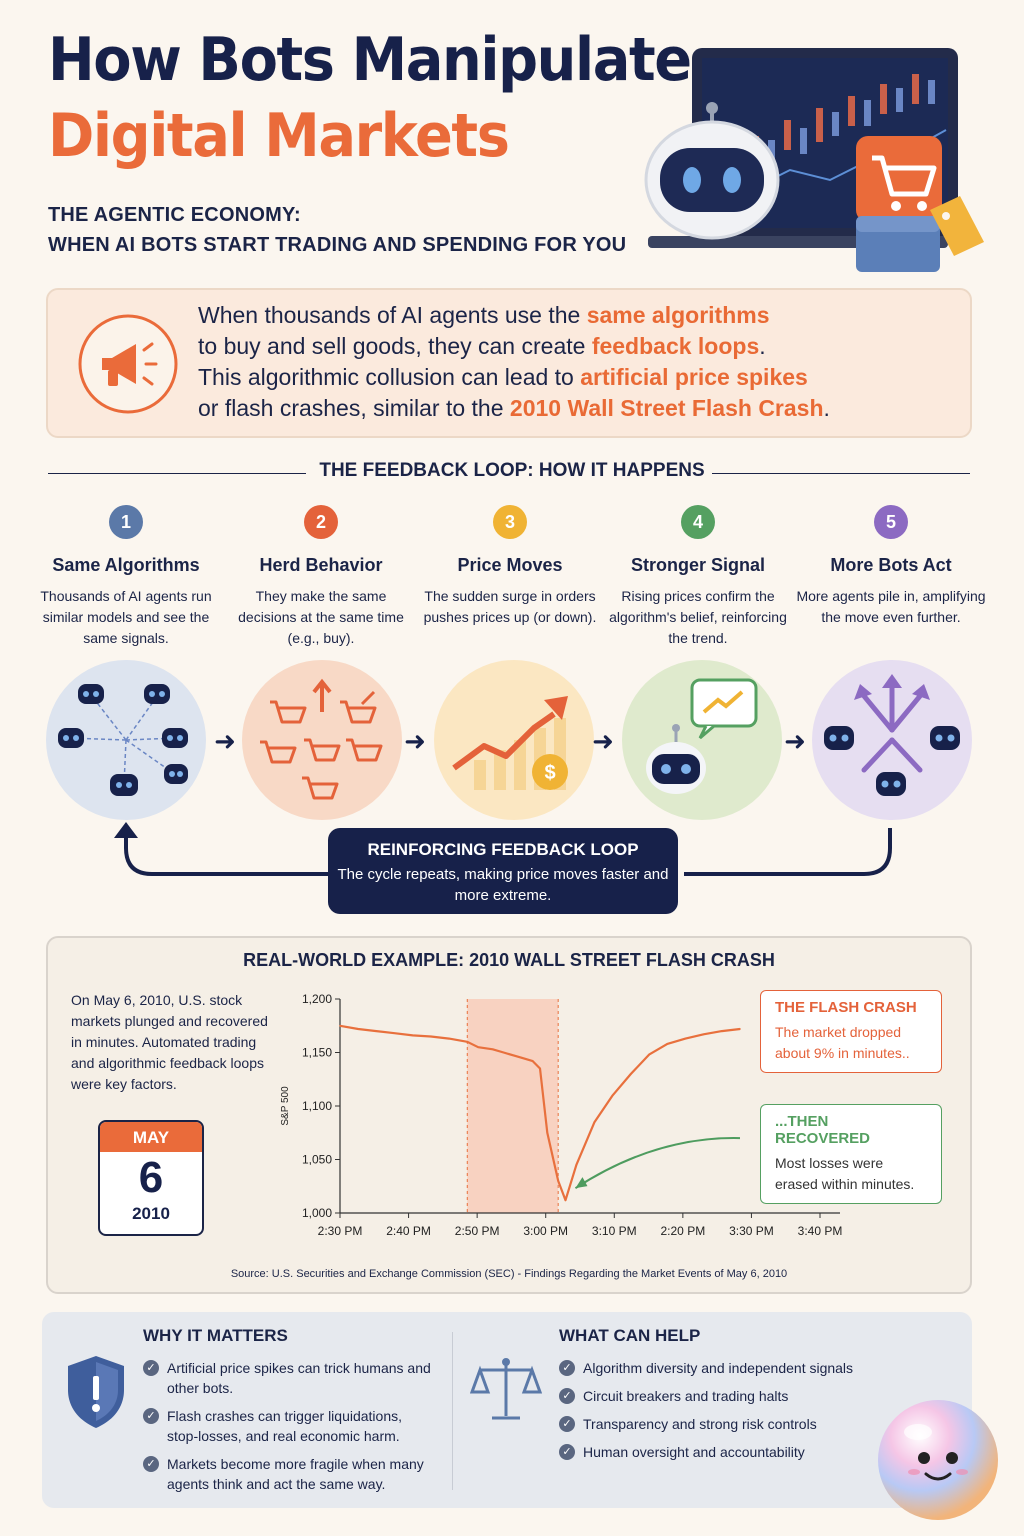 The width and height of the screenshot is (1024, 1536). What do you see at coordinates (719, 1424) in the screenshot?
I see `list-item: ✓ Transparency and strong risk controls` at bounding box center [719, 1424].